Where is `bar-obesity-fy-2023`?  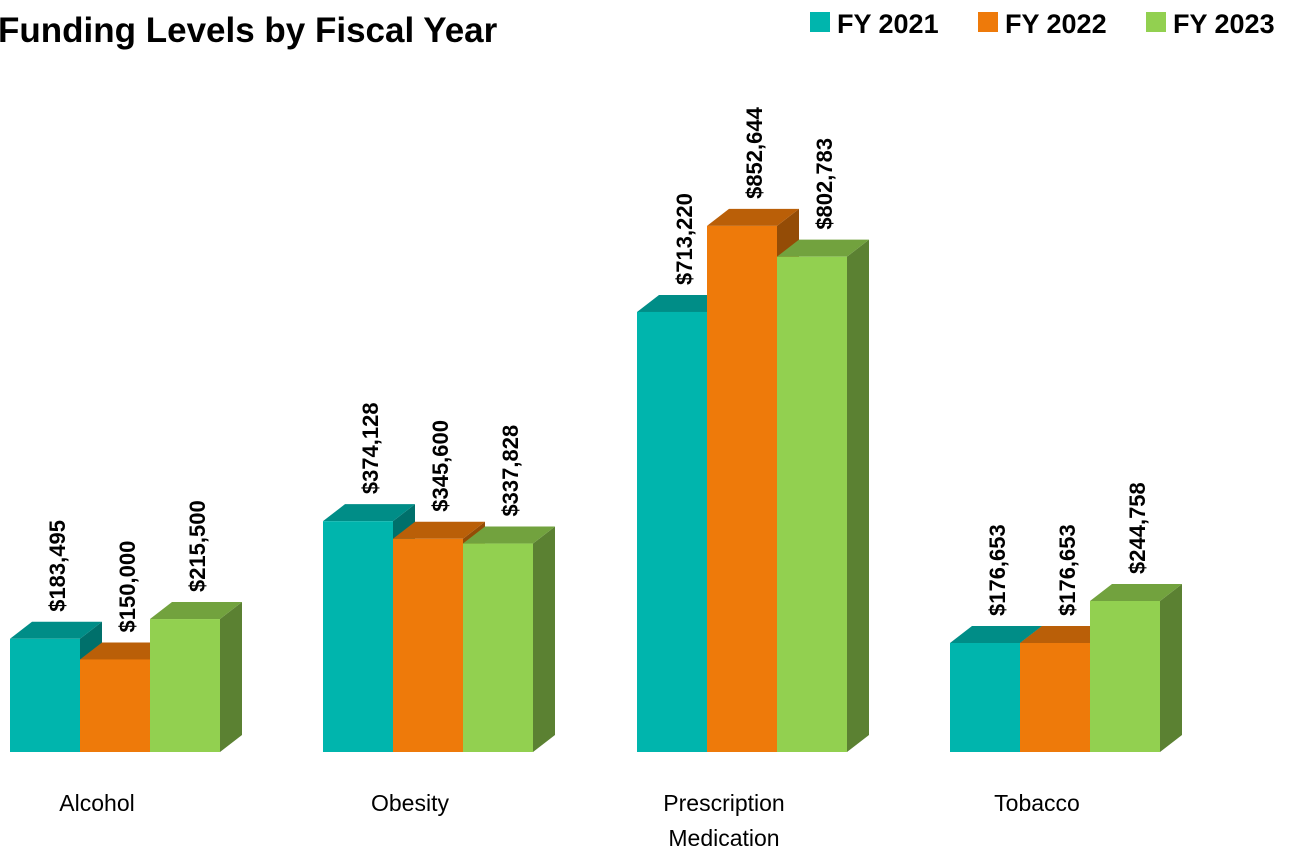 bar-obesity-fy-2023 is located at coordinates (509, 639).